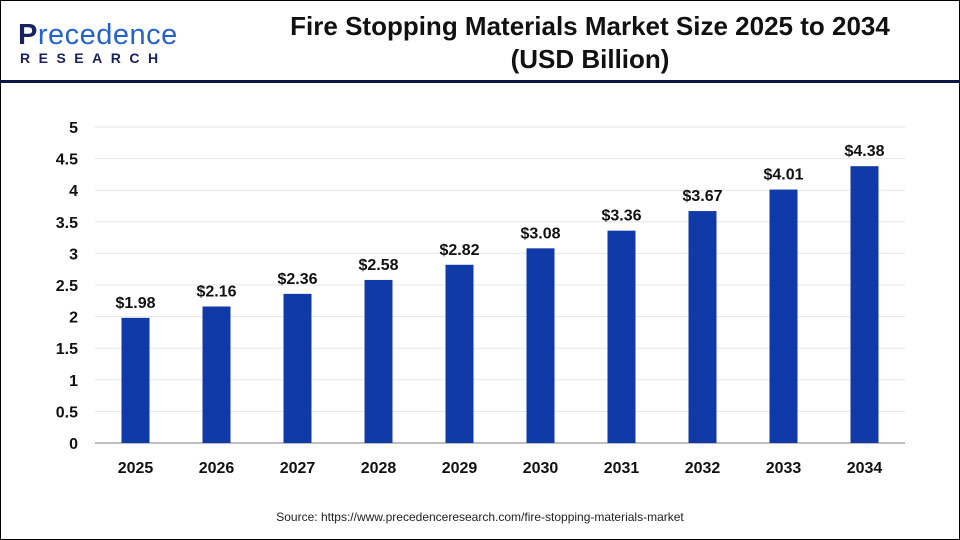 This screenshot has height=540, width=960. I want to click on title-line-2: (USD Billion), so click(590, 59).